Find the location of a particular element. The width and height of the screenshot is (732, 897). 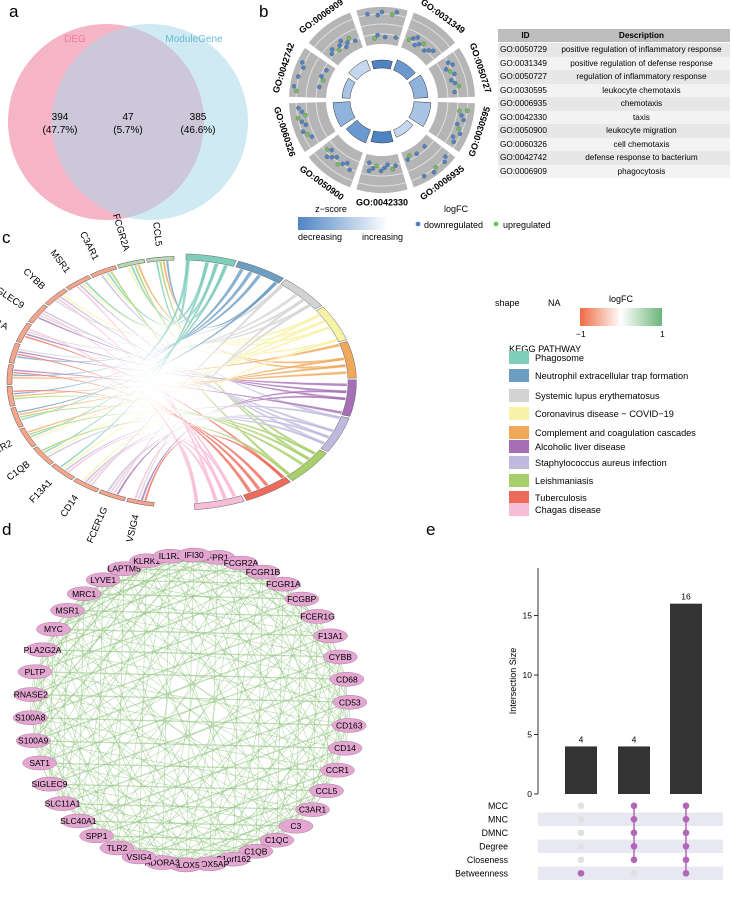

network-node: SIGLEC9 is located at coordinates (50, 784).